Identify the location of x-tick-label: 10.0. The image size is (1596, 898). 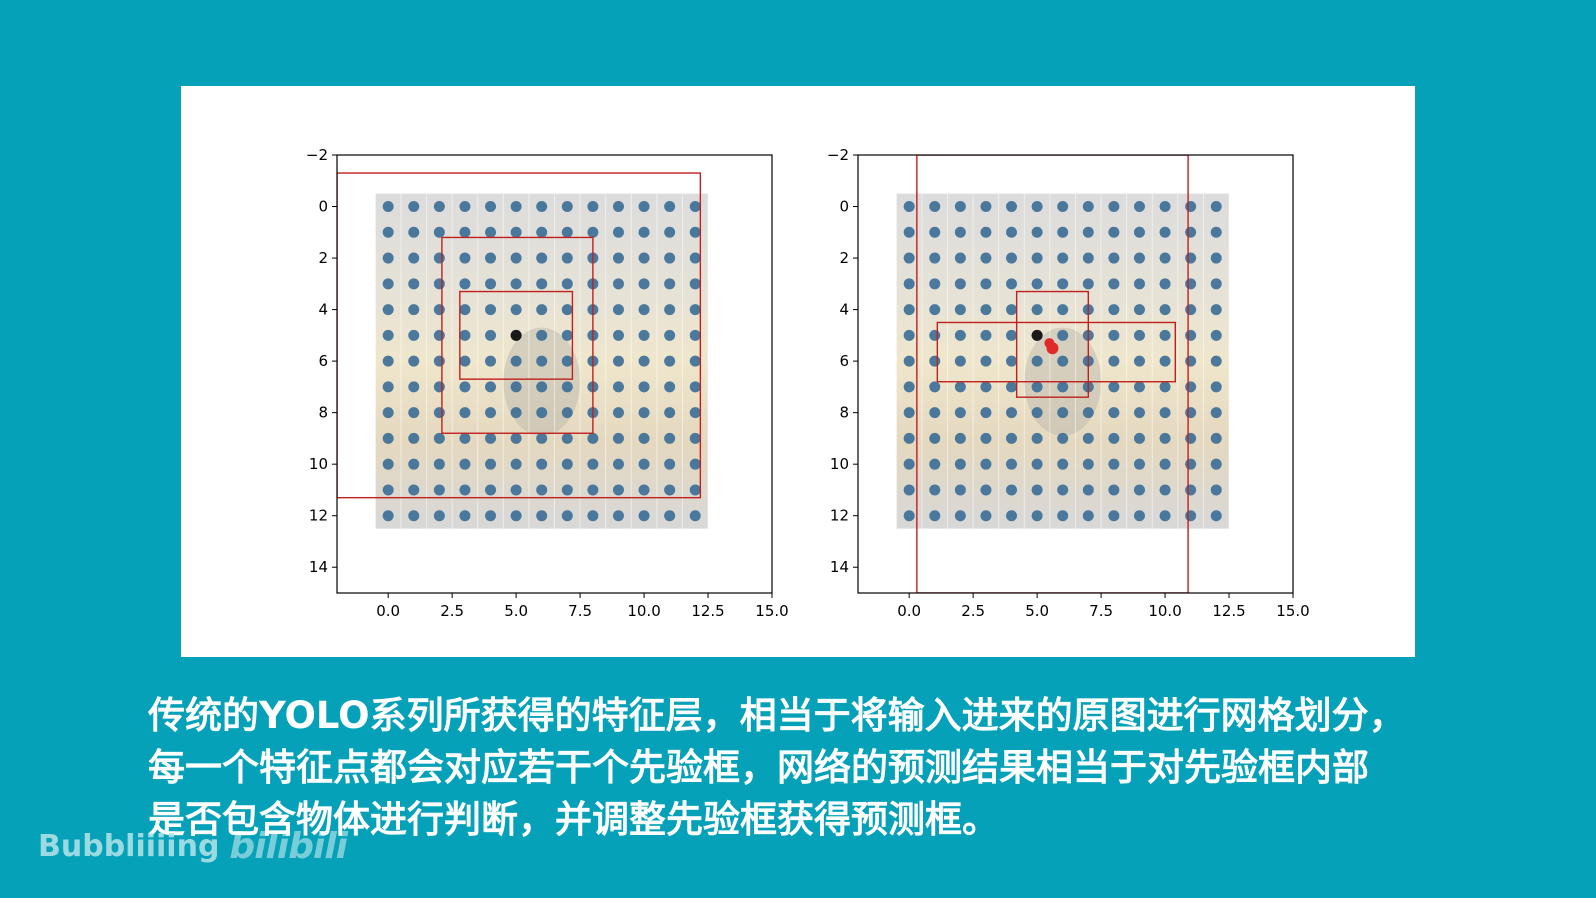
(643, 611).